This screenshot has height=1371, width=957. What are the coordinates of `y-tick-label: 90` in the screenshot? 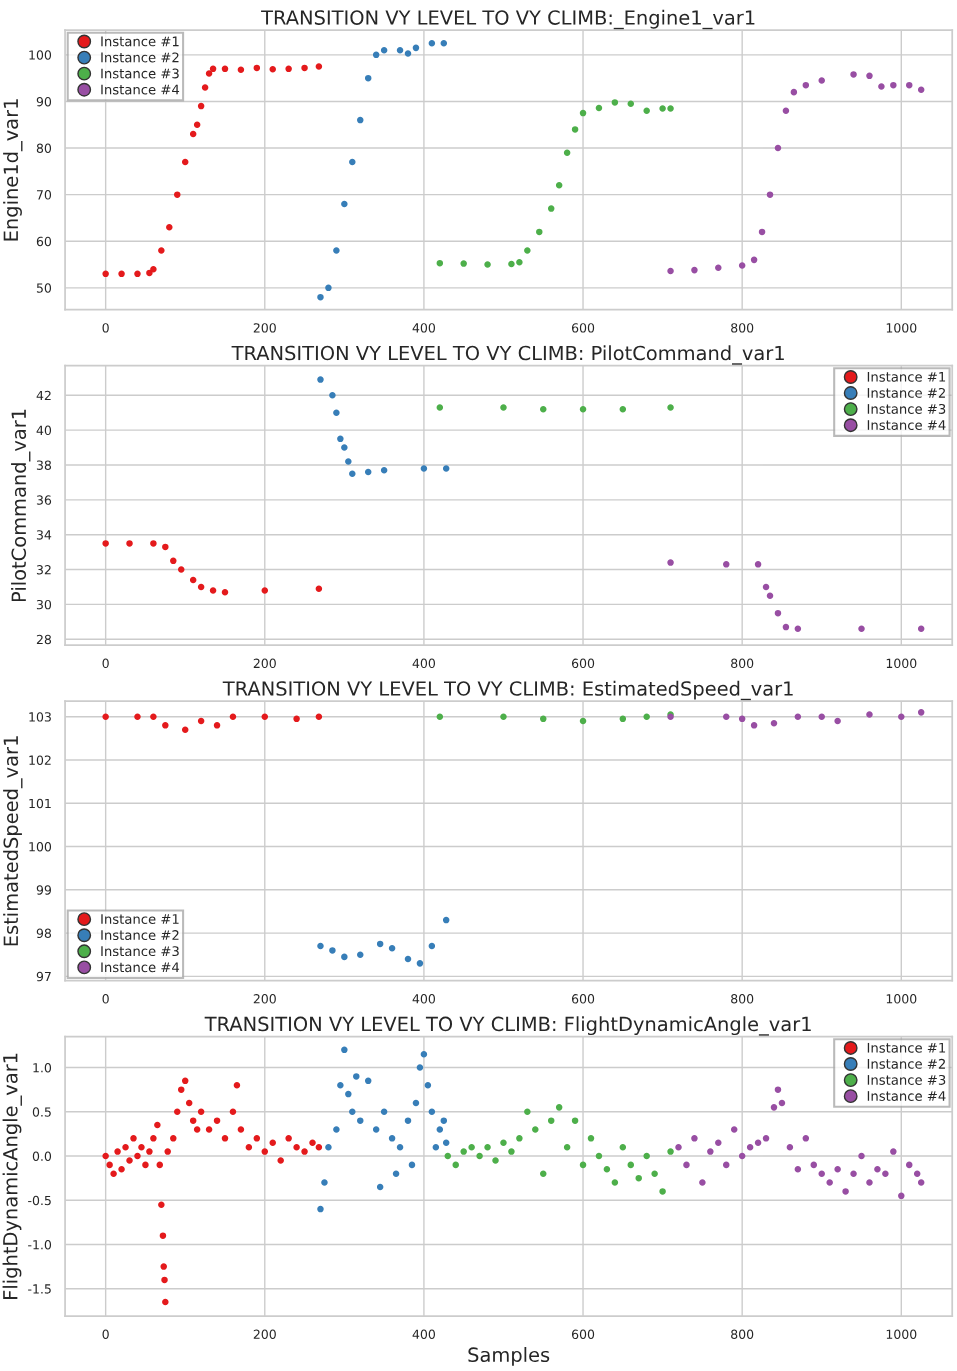 It's located at (44, 101).